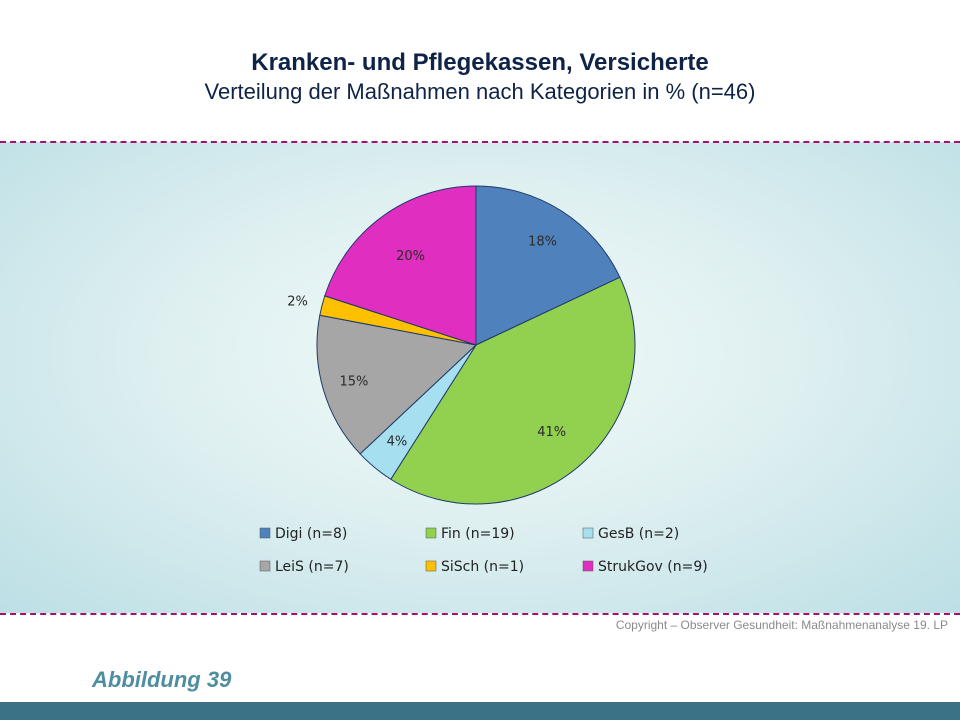 The image size is (960, 720). What do you see at coordinates (431, 566) in the screenshot?
I see `legend-swatch-sisch` at bounding box center [431, 566].